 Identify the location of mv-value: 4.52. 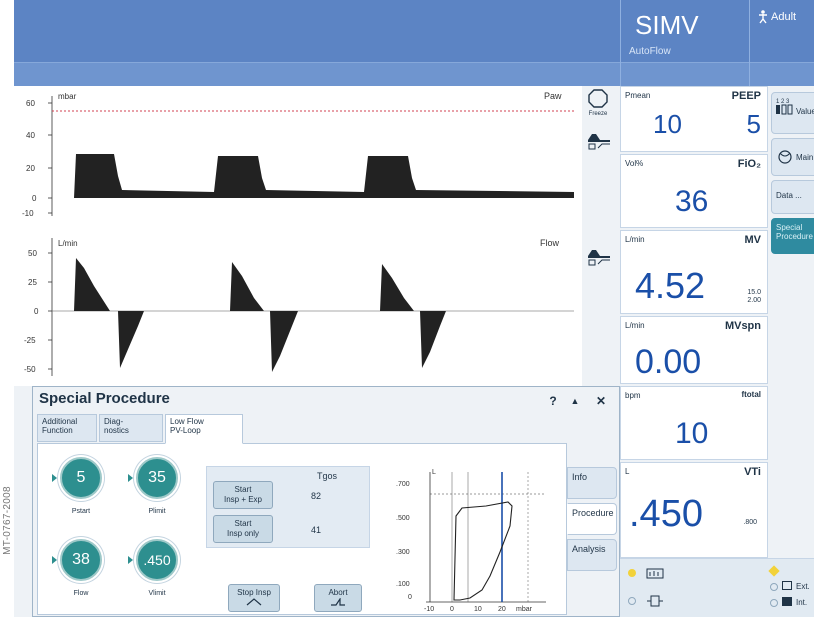
(670, 285).